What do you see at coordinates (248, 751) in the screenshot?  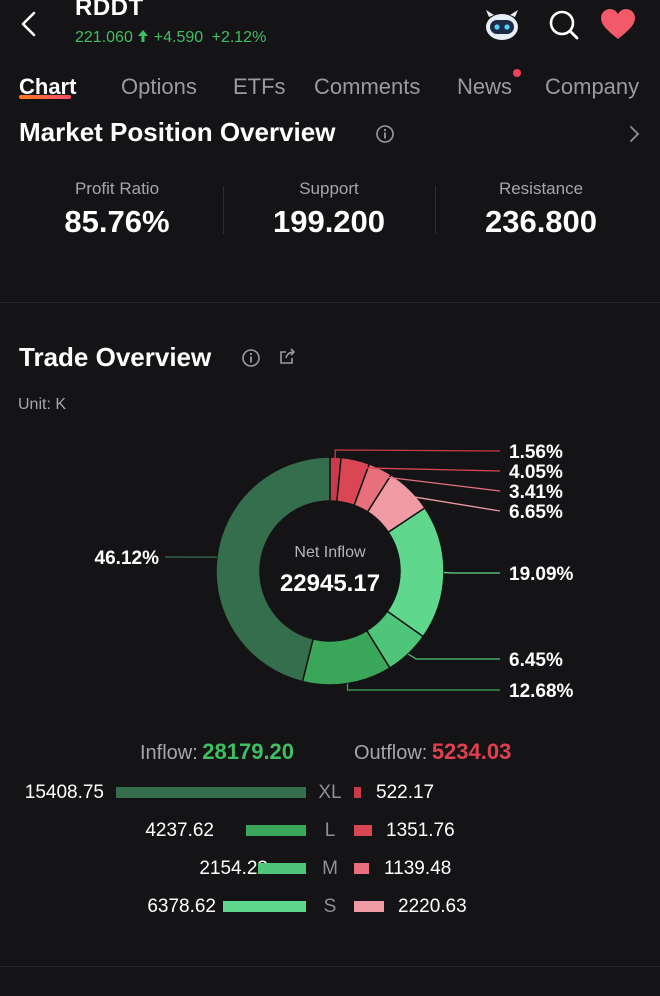 I see `inflow-total: 28179.20` at bounding box center [248, 751].